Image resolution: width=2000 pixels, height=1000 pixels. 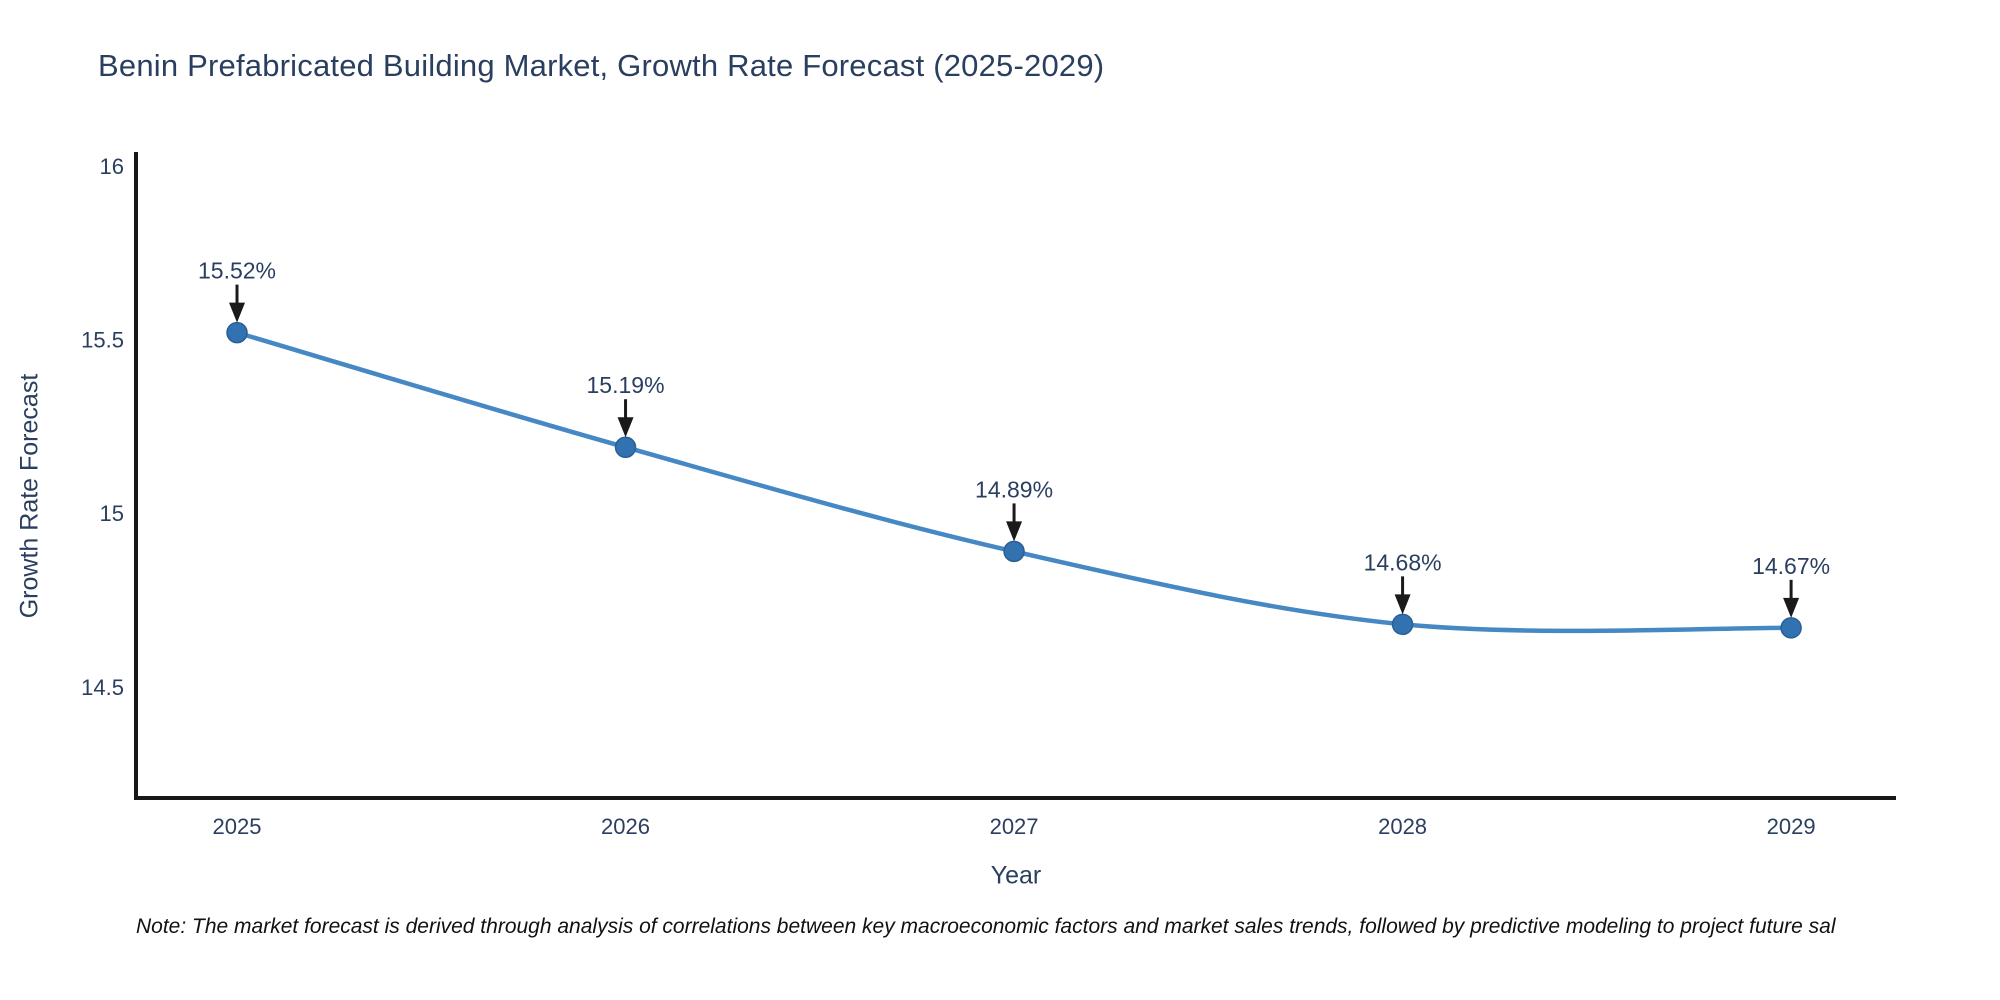 What do you see at coordinates (1402, 826) in the screenshot?
I see `x-tick-label: 2028` at bounding box center [1402, 826].